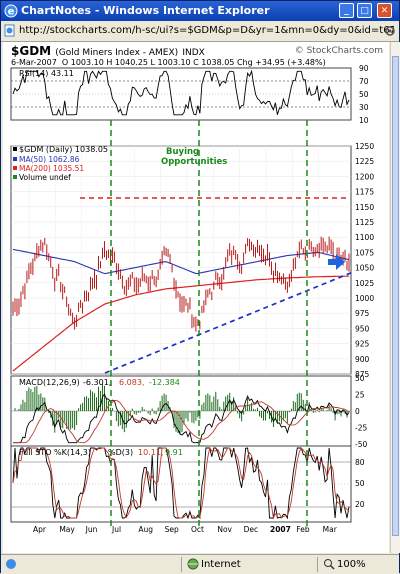  I want to click on done-icon, so click(11, 564).